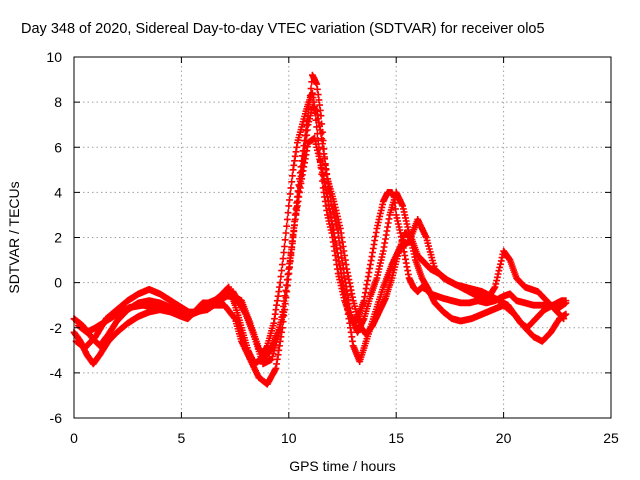 The height and width of the screenshot is (480, 640). I want to click on y-tick-label: 6, so click(58, 147).